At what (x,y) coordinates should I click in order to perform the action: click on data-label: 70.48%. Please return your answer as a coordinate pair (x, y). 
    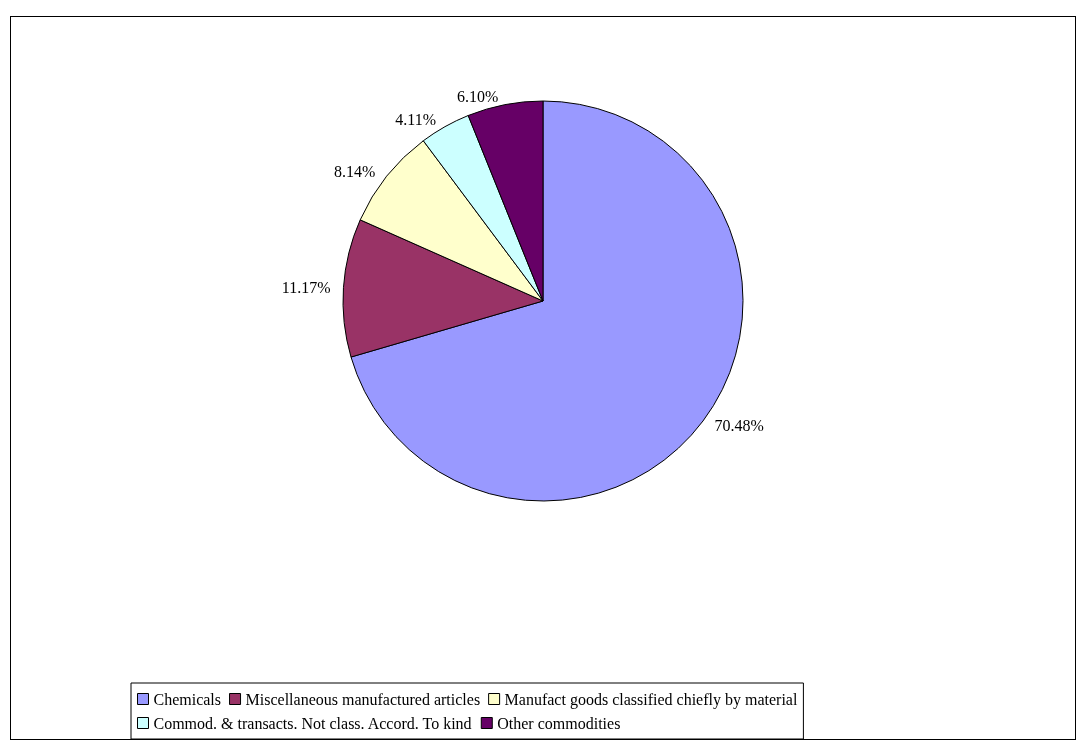
    Looking at the image, I should click on (739, 426).